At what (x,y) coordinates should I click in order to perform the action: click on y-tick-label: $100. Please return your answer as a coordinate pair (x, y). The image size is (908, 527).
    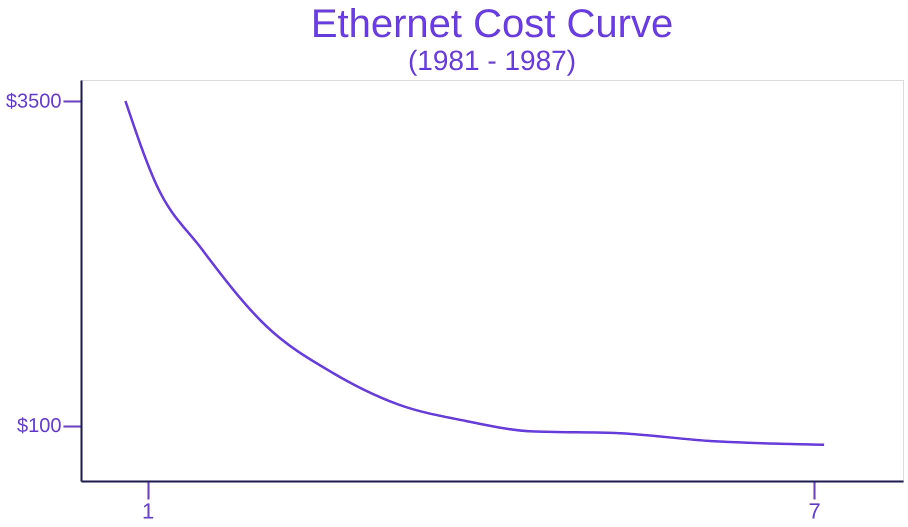
    Looking at the image, I should click on (39, 426).